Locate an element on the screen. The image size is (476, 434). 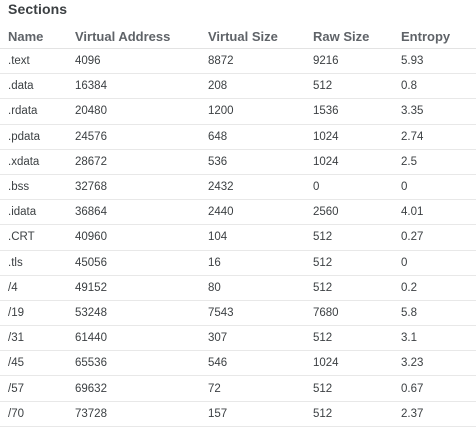
table-row: .idata 36864 2440 2560 4.01 is located at coordinates (238, 212).